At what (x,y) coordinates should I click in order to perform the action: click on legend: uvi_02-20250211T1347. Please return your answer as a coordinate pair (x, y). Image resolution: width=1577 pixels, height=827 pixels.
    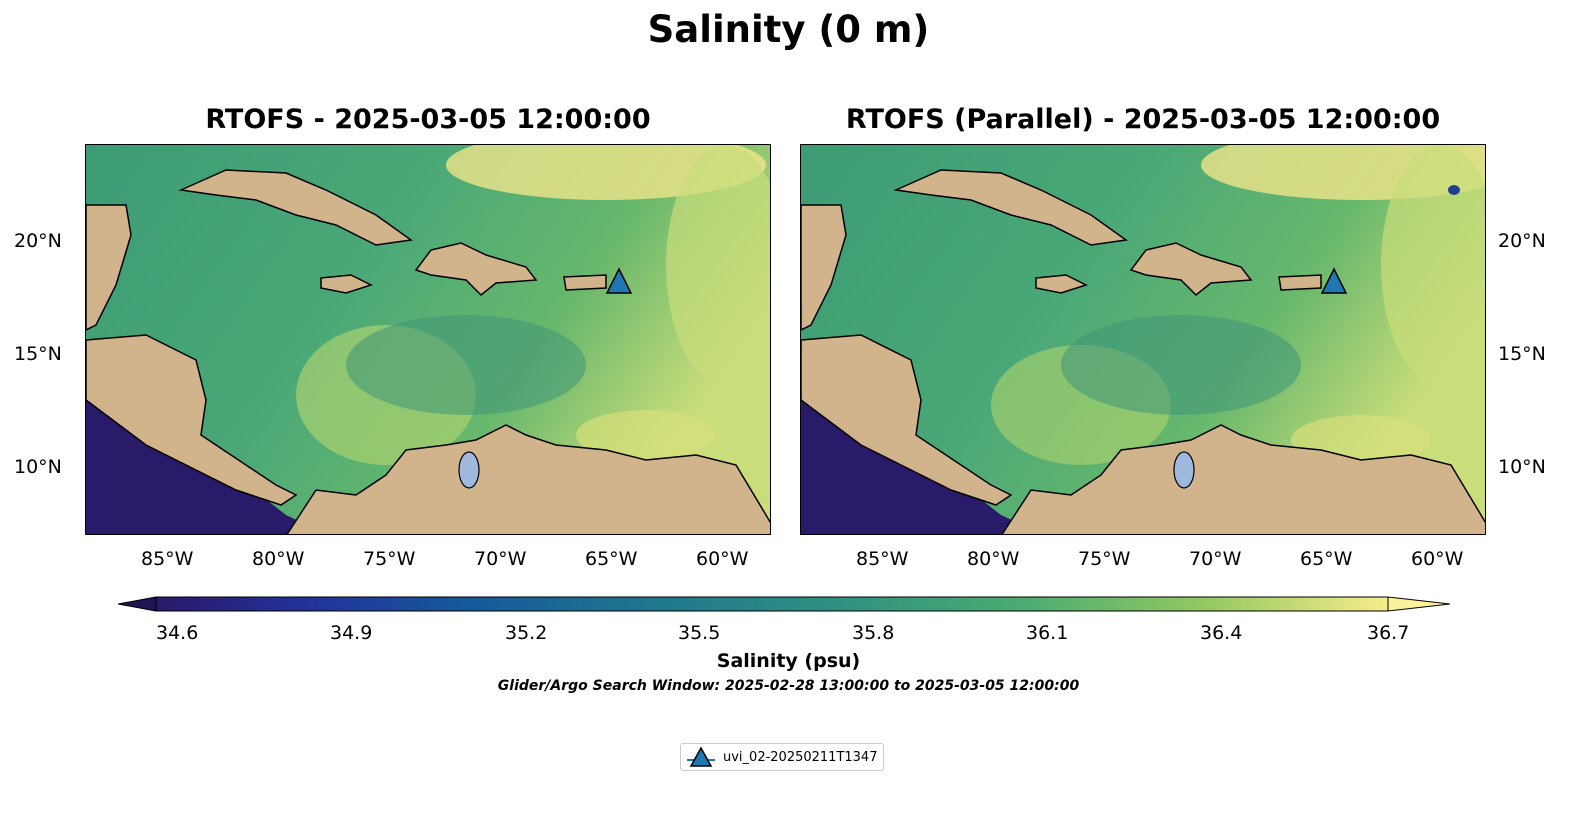
    Looking at the image, I should click on (782, 757).